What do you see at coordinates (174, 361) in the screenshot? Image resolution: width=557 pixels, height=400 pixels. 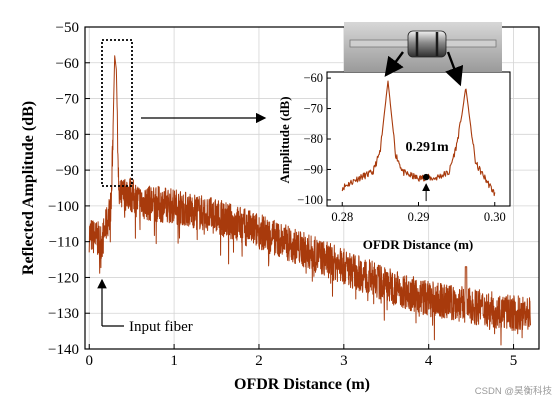 I see `main-x-tick-label: 1` at bounding box center [174, 361].